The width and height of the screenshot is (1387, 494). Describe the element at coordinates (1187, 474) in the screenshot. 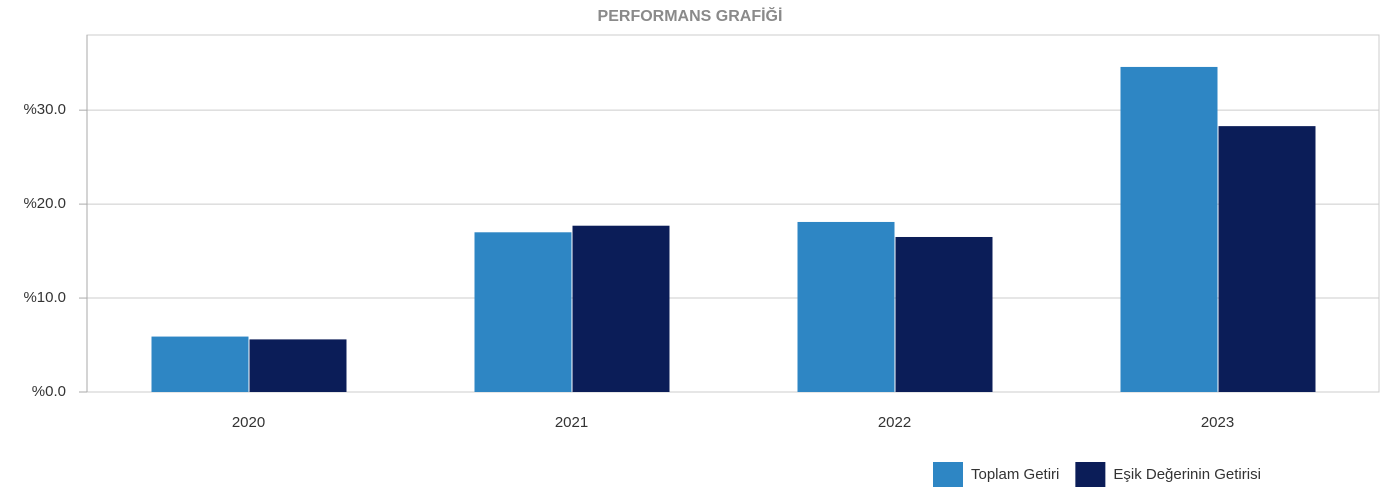

I see `legend-label: Eşik Değerinin Getirisi` at that location.